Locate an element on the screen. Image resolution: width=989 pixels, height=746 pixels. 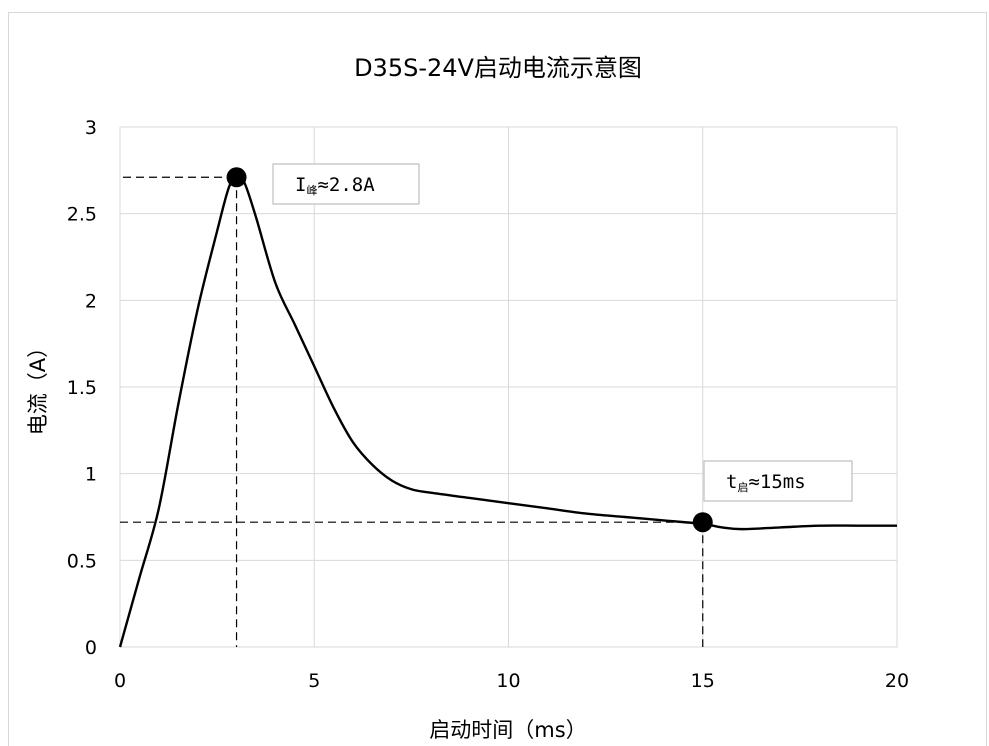
x-tick-label: 15 is located at coordinates (703, 681).